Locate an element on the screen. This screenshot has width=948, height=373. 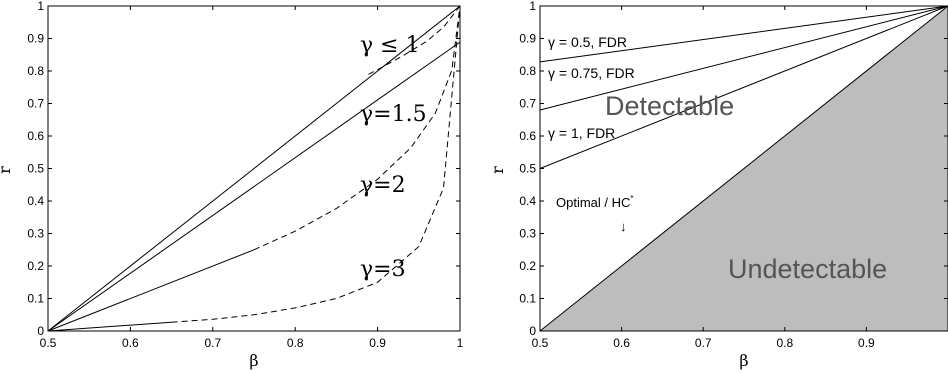
undetectable-label: Undetectable is located at coordinates (807, 269).